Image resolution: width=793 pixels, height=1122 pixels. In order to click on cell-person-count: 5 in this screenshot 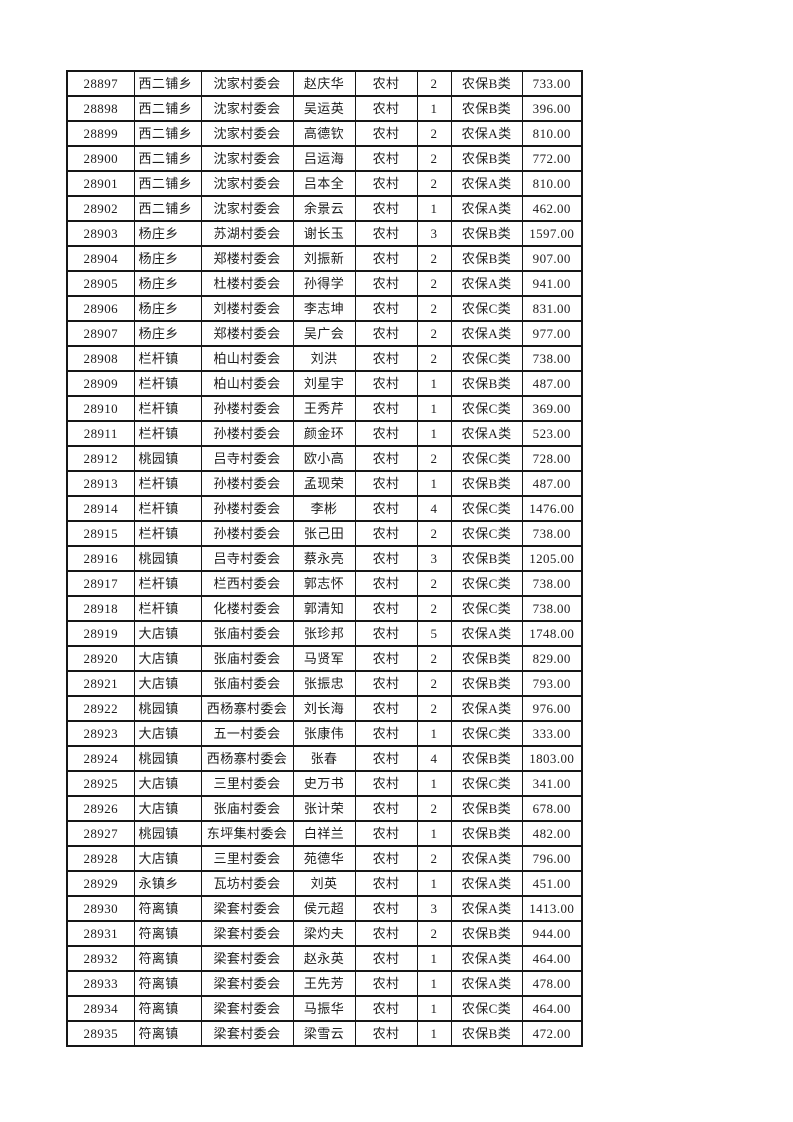, I will do `click(434, 633)`.